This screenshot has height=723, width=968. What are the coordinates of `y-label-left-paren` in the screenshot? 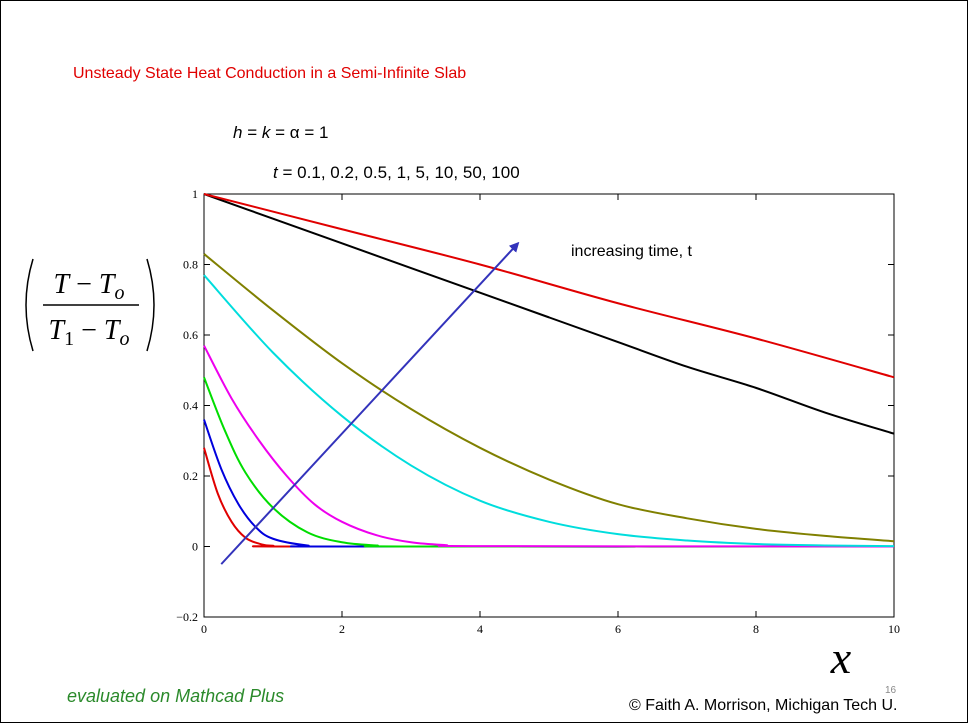 It's located at (29, 305).